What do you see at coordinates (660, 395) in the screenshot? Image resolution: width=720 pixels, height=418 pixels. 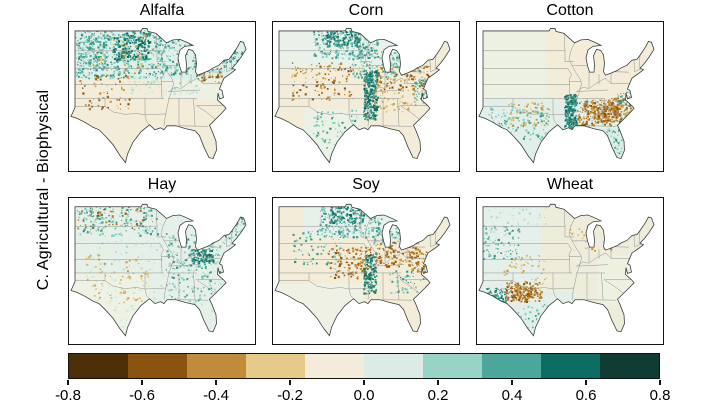 I see `colorbar-tick-label: 0.8` at bounding box center [660, 395].